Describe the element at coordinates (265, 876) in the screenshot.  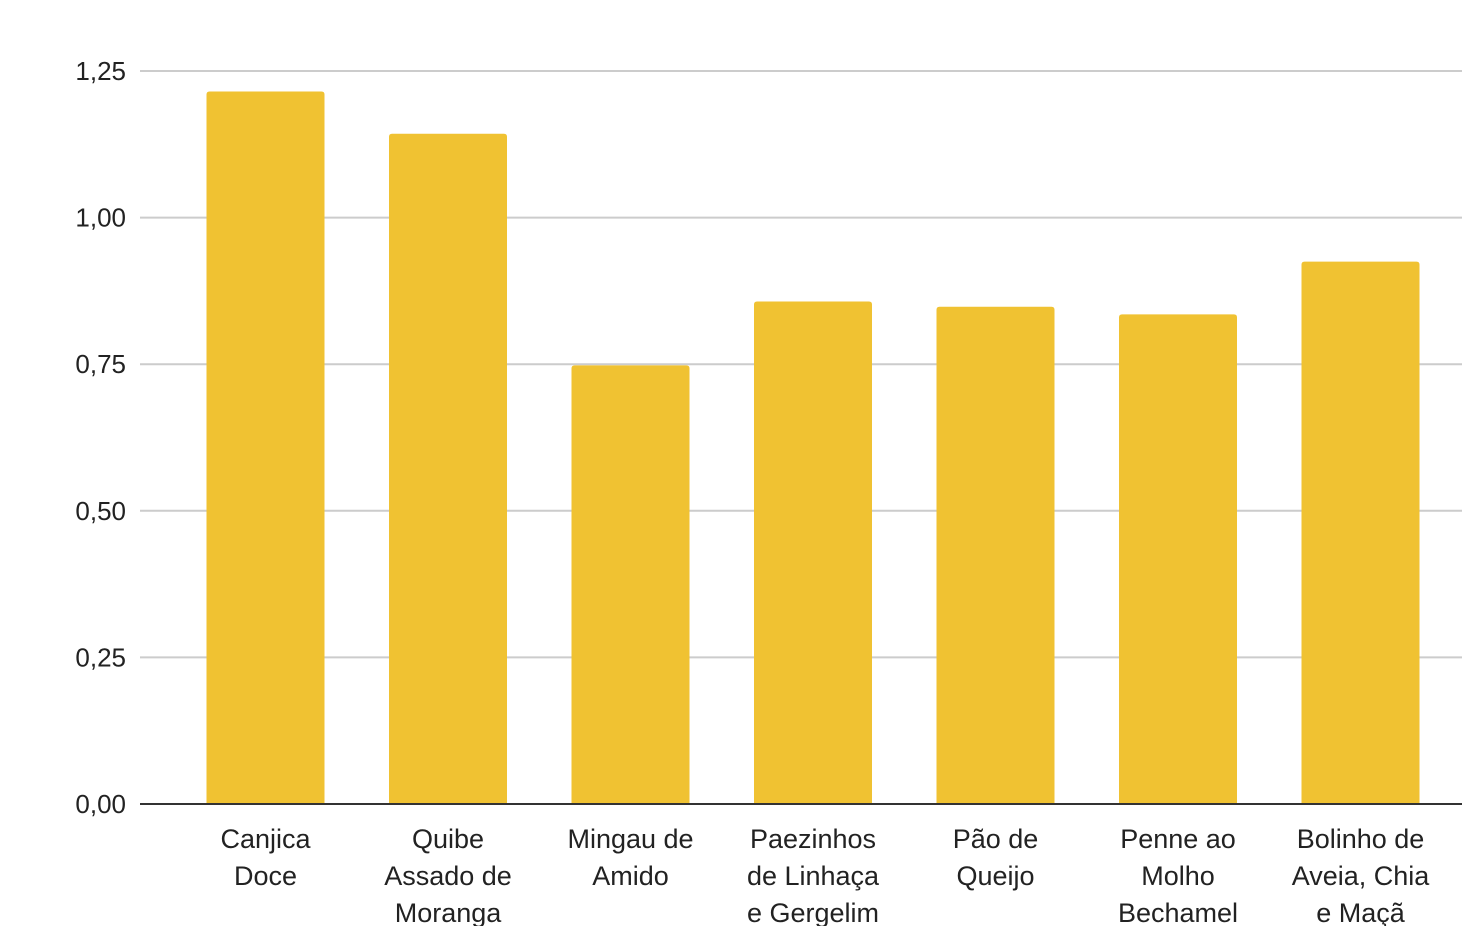
I see `x-tick-label-line: Doce` at that location.